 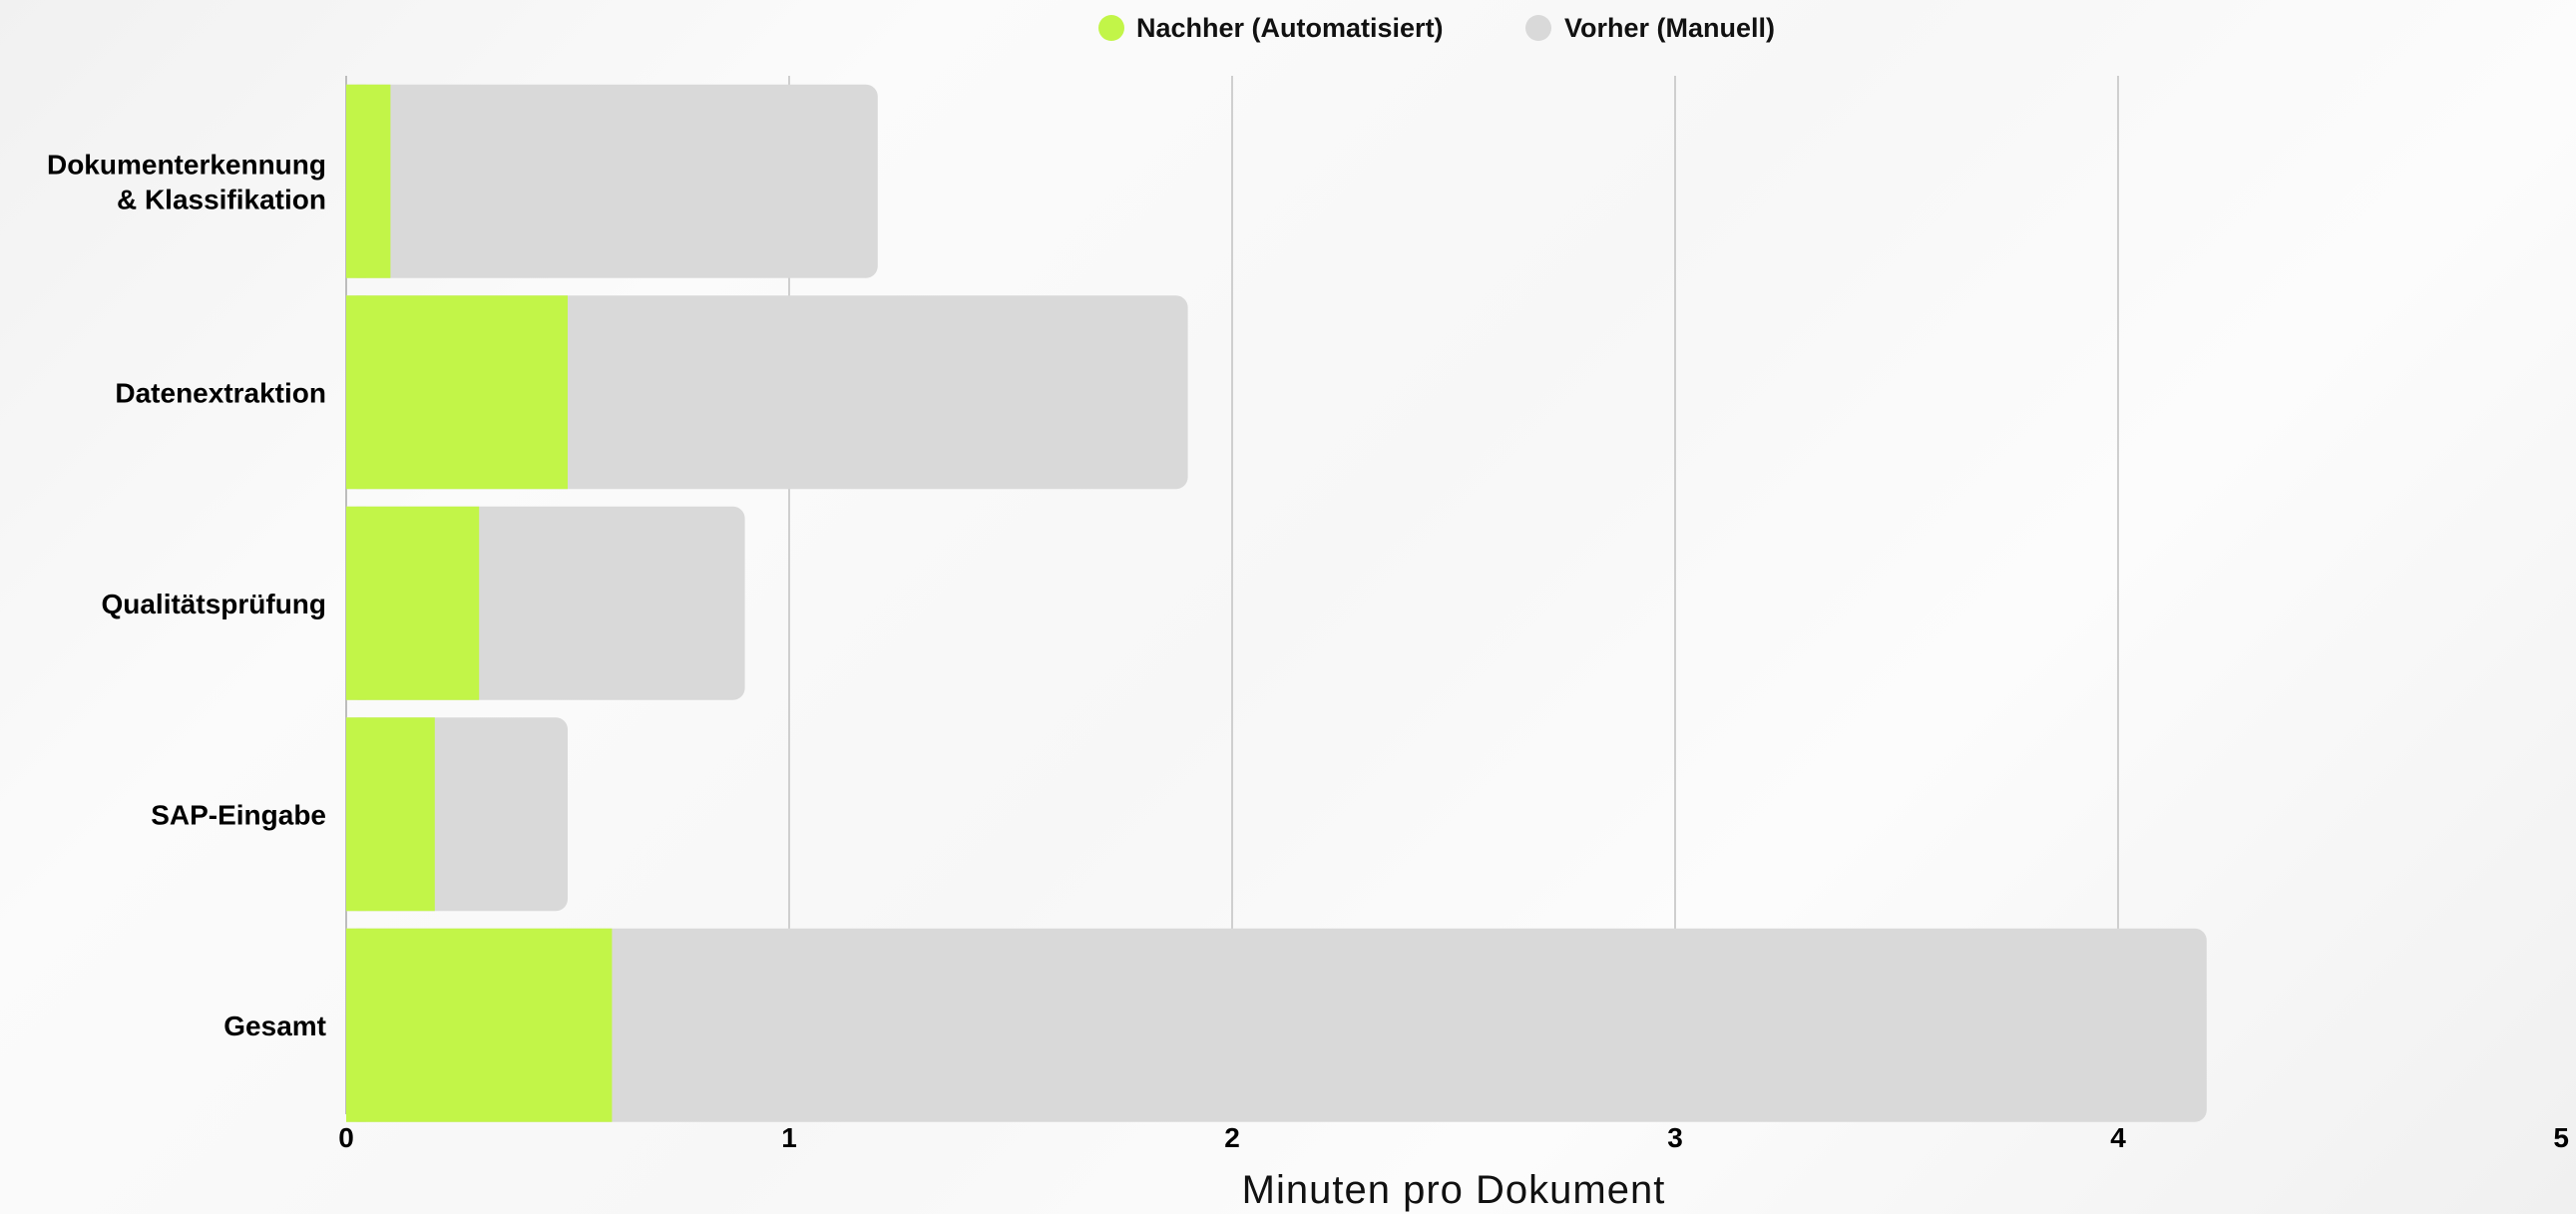 I want to click on x-tick-label-2: 2, so click(x=1232, y=1138).